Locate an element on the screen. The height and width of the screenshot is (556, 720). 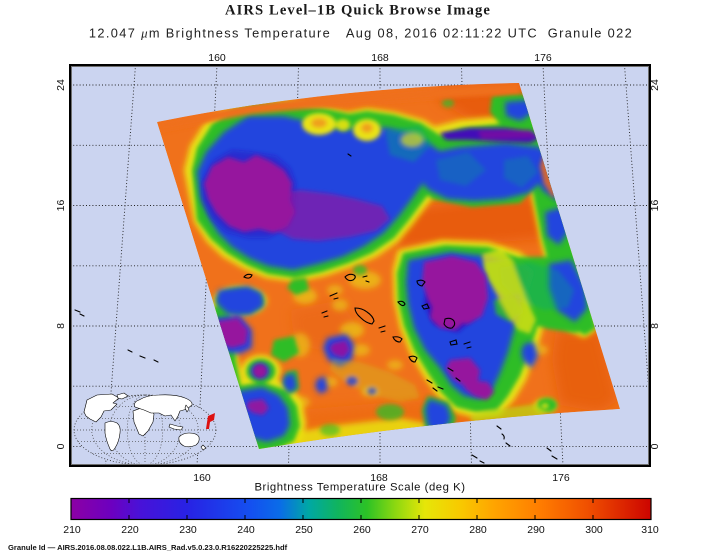
svg-text: 230 is located at coordinates (188, 530).